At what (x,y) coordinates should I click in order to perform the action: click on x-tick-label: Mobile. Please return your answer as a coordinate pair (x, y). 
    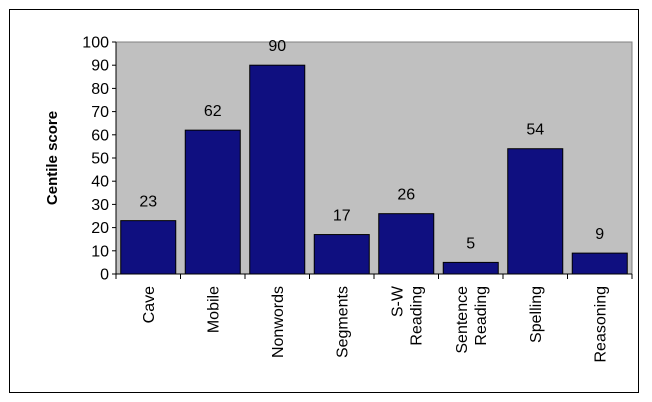
    Looking at the image, I should click on (213, 309).